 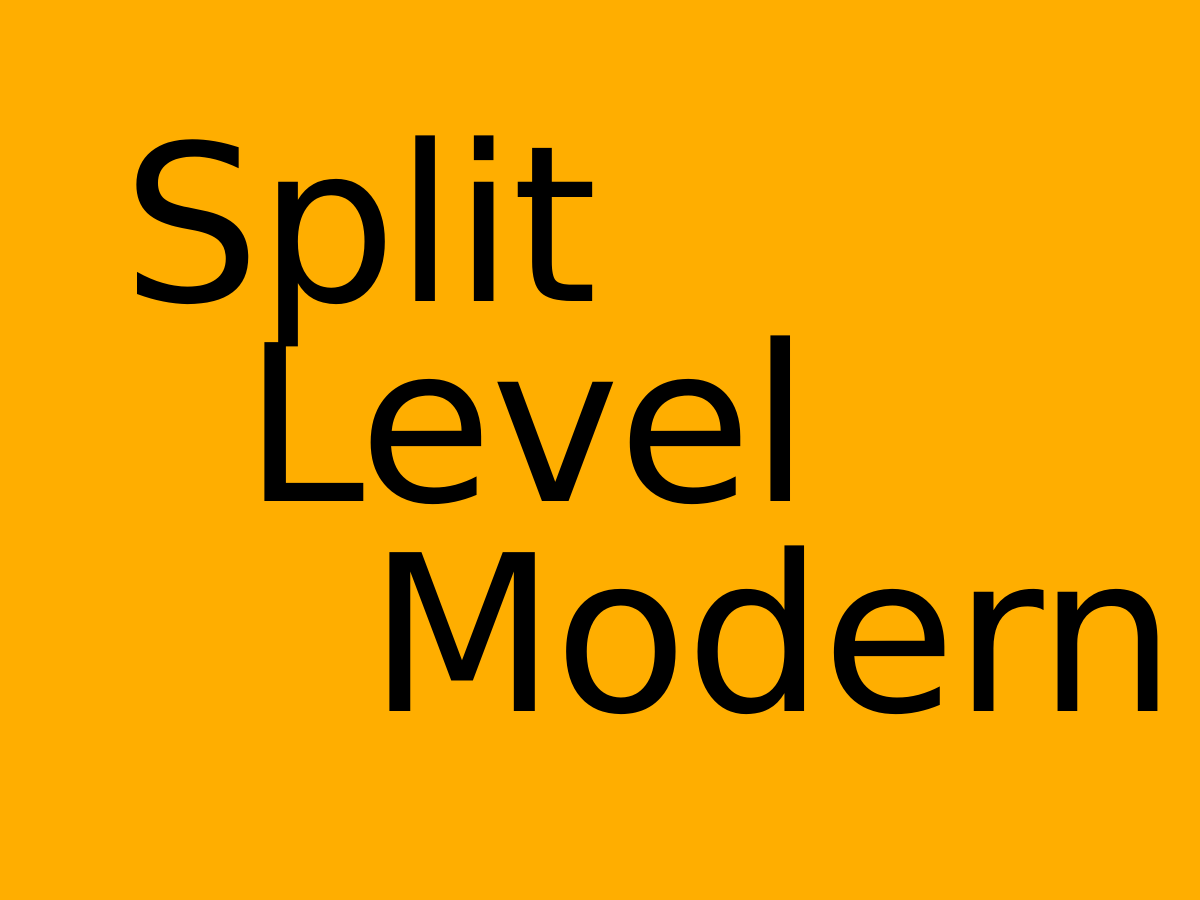 What do you see at coordinates (526, 426) in the screenshot?
I see `title-line-level: Level` at bounding box center [526, 426].